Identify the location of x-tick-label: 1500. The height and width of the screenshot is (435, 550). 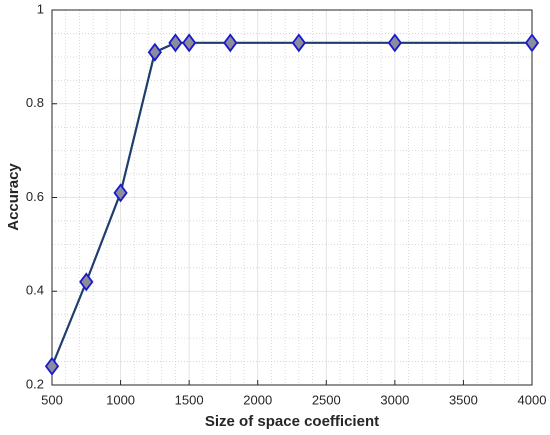
(189, 399).